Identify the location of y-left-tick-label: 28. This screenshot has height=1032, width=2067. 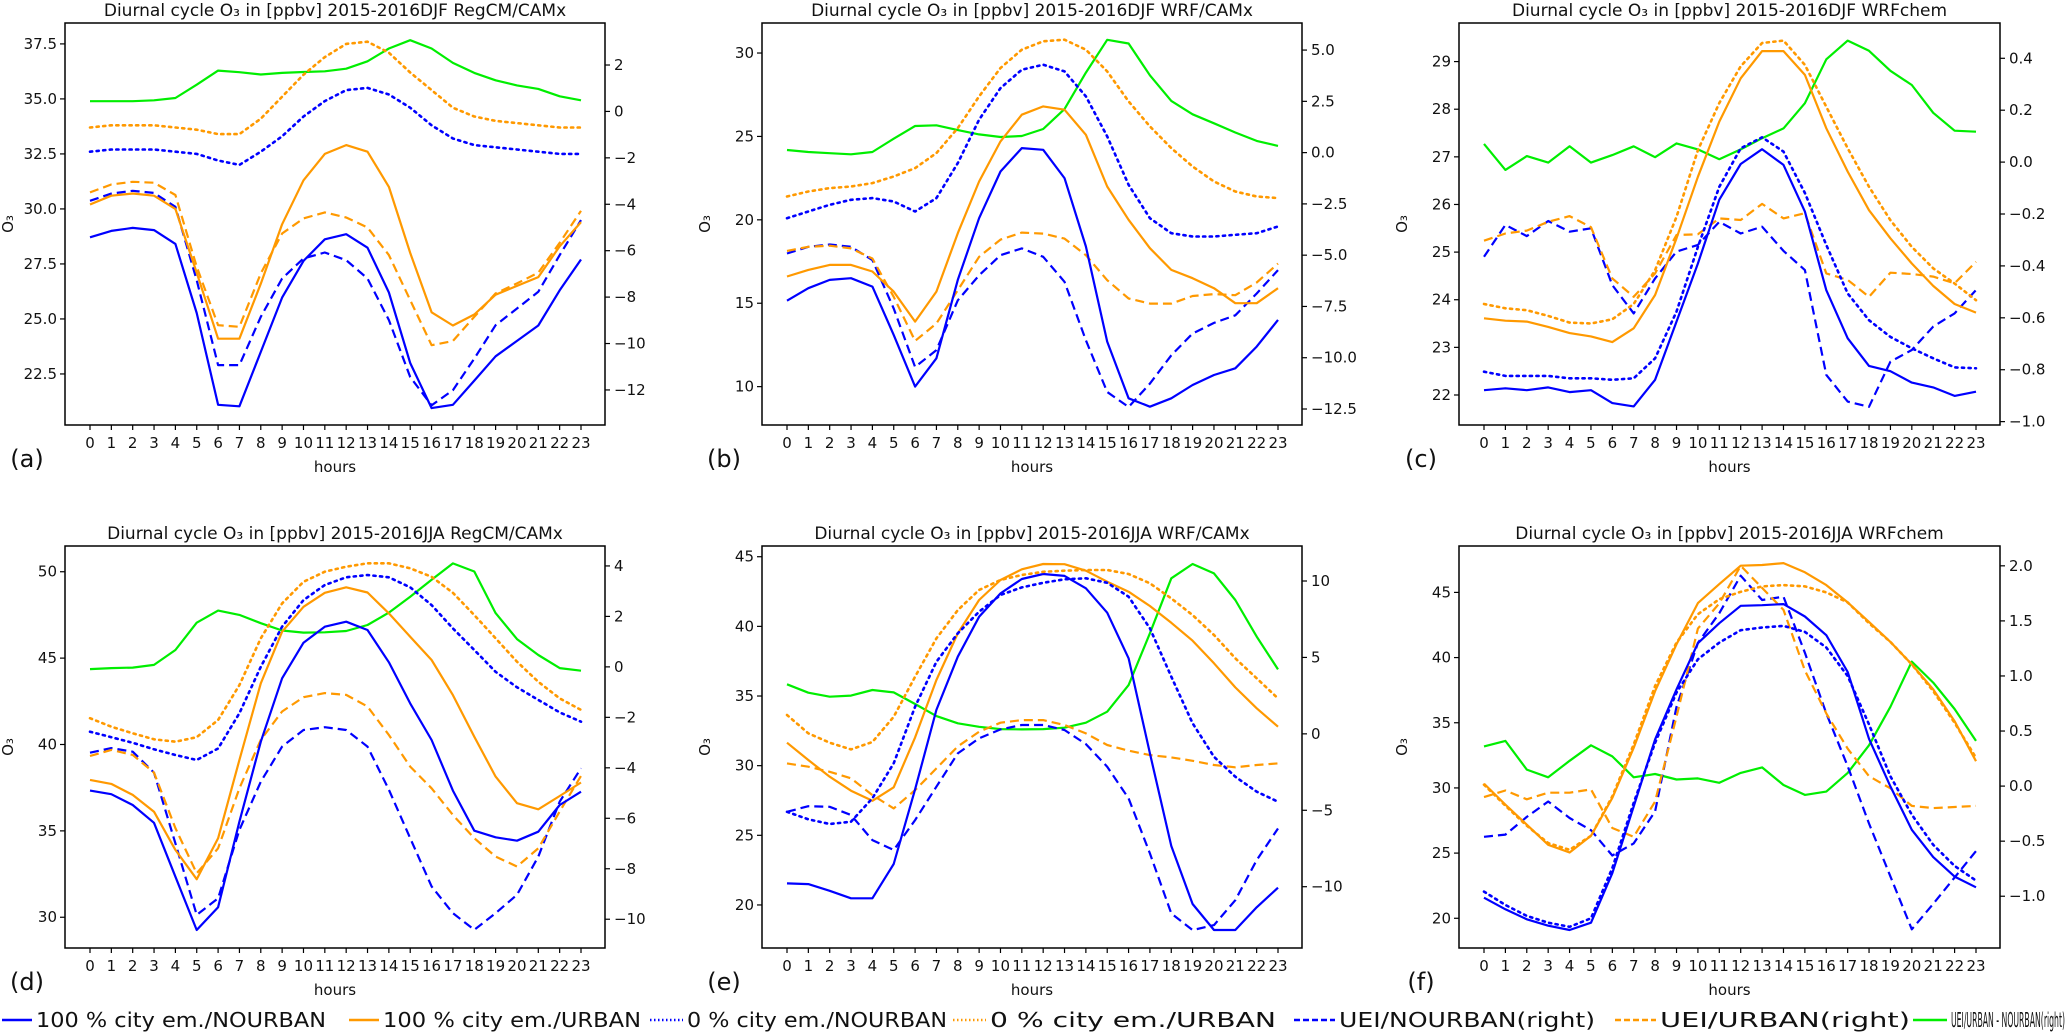
(1441, 109).